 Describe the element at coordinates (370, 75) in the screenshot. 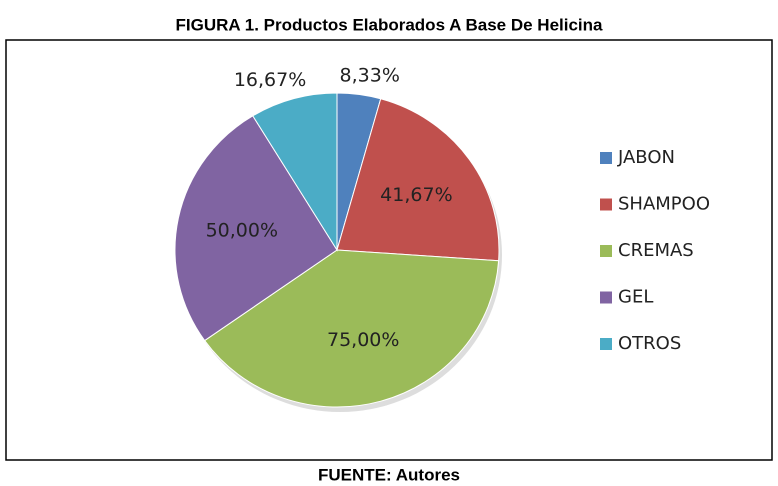

I see `data-label: 8,33%` at that location.